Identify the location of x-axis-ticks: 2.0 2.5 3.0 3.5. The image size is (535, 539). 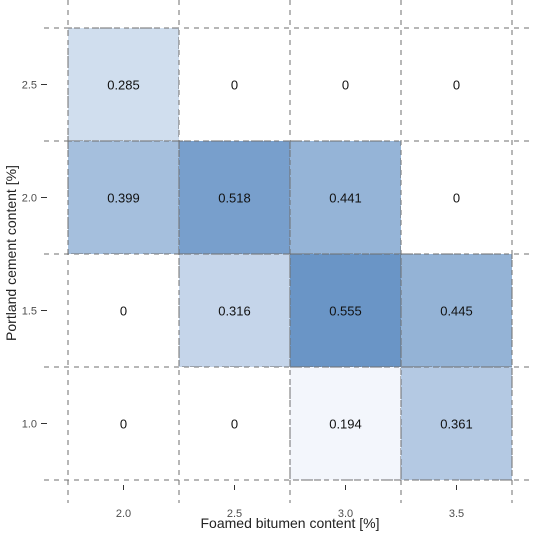
(290, 502).